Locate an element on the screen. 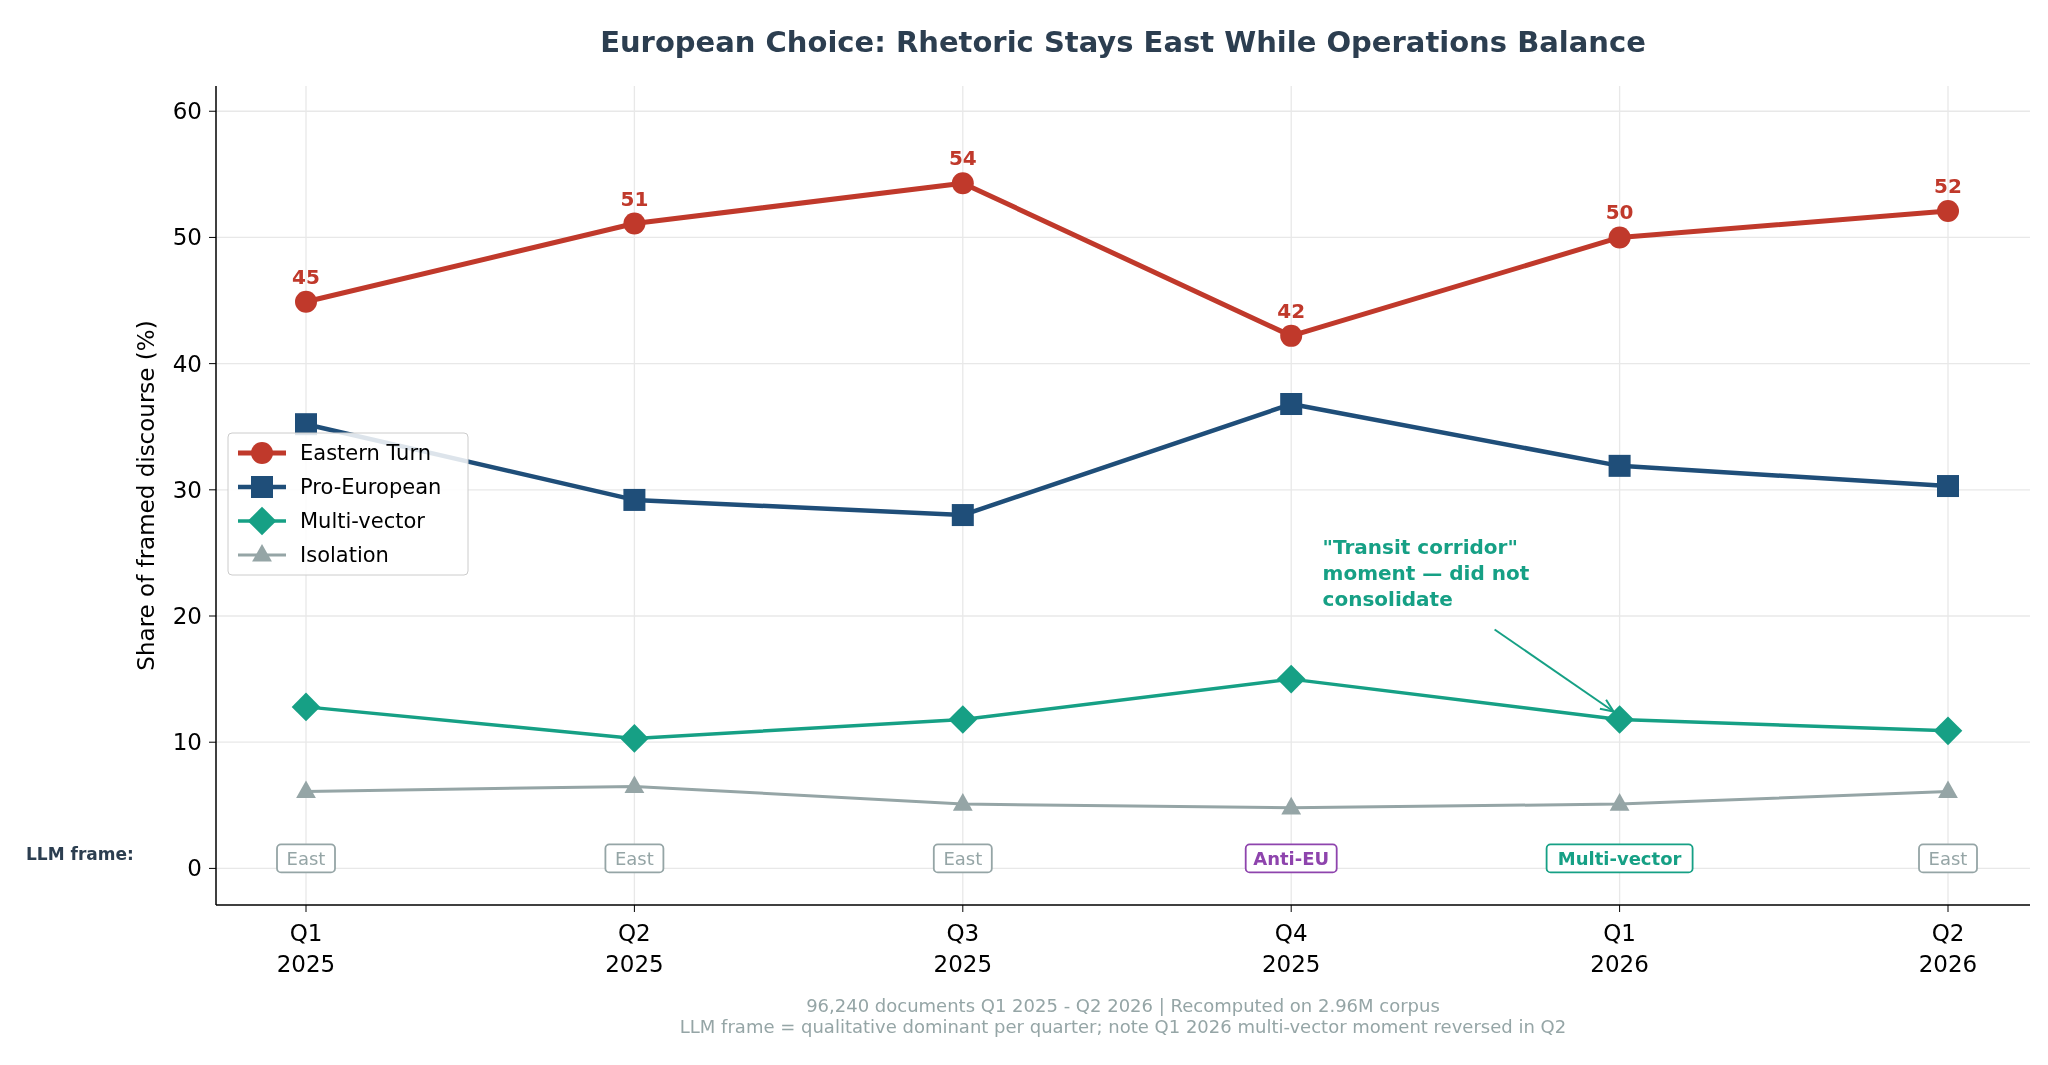  y-tick-label: 50 is located at coordinates (187, 237).